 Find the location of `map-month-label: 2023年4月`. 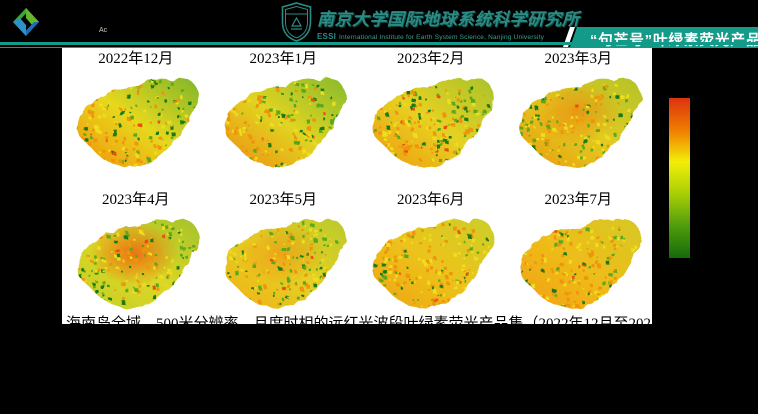

map-month-label: 2023年4月 is located at coordinates (135, 200).